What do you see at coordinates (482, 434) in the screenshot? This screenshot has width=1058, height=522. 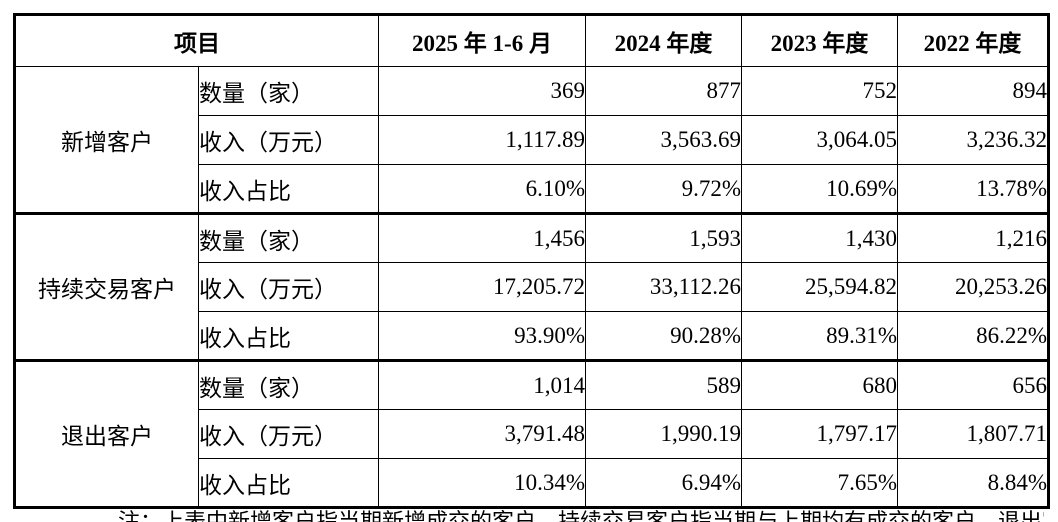 I see `cell-value: 3,791.48` at bounding box center [482, 434].